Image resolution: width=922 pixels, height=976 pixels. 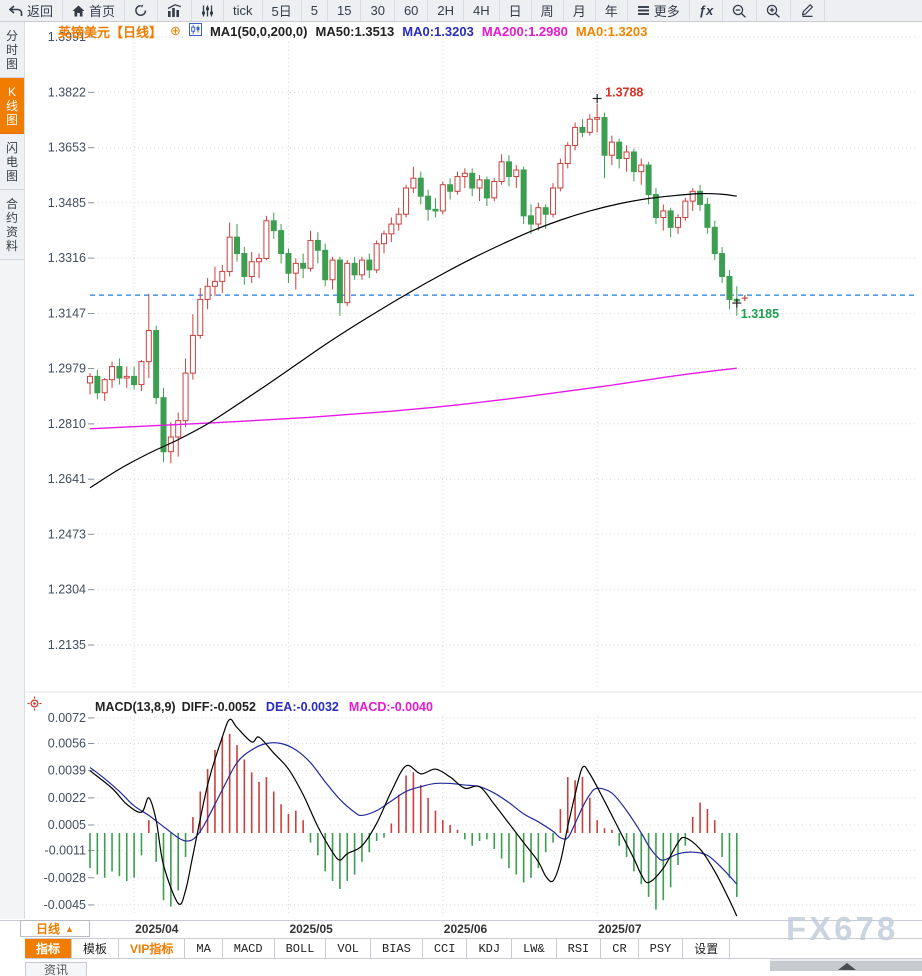 I want to click on toolbar-item-label: 15, so click(x=344, y=10).